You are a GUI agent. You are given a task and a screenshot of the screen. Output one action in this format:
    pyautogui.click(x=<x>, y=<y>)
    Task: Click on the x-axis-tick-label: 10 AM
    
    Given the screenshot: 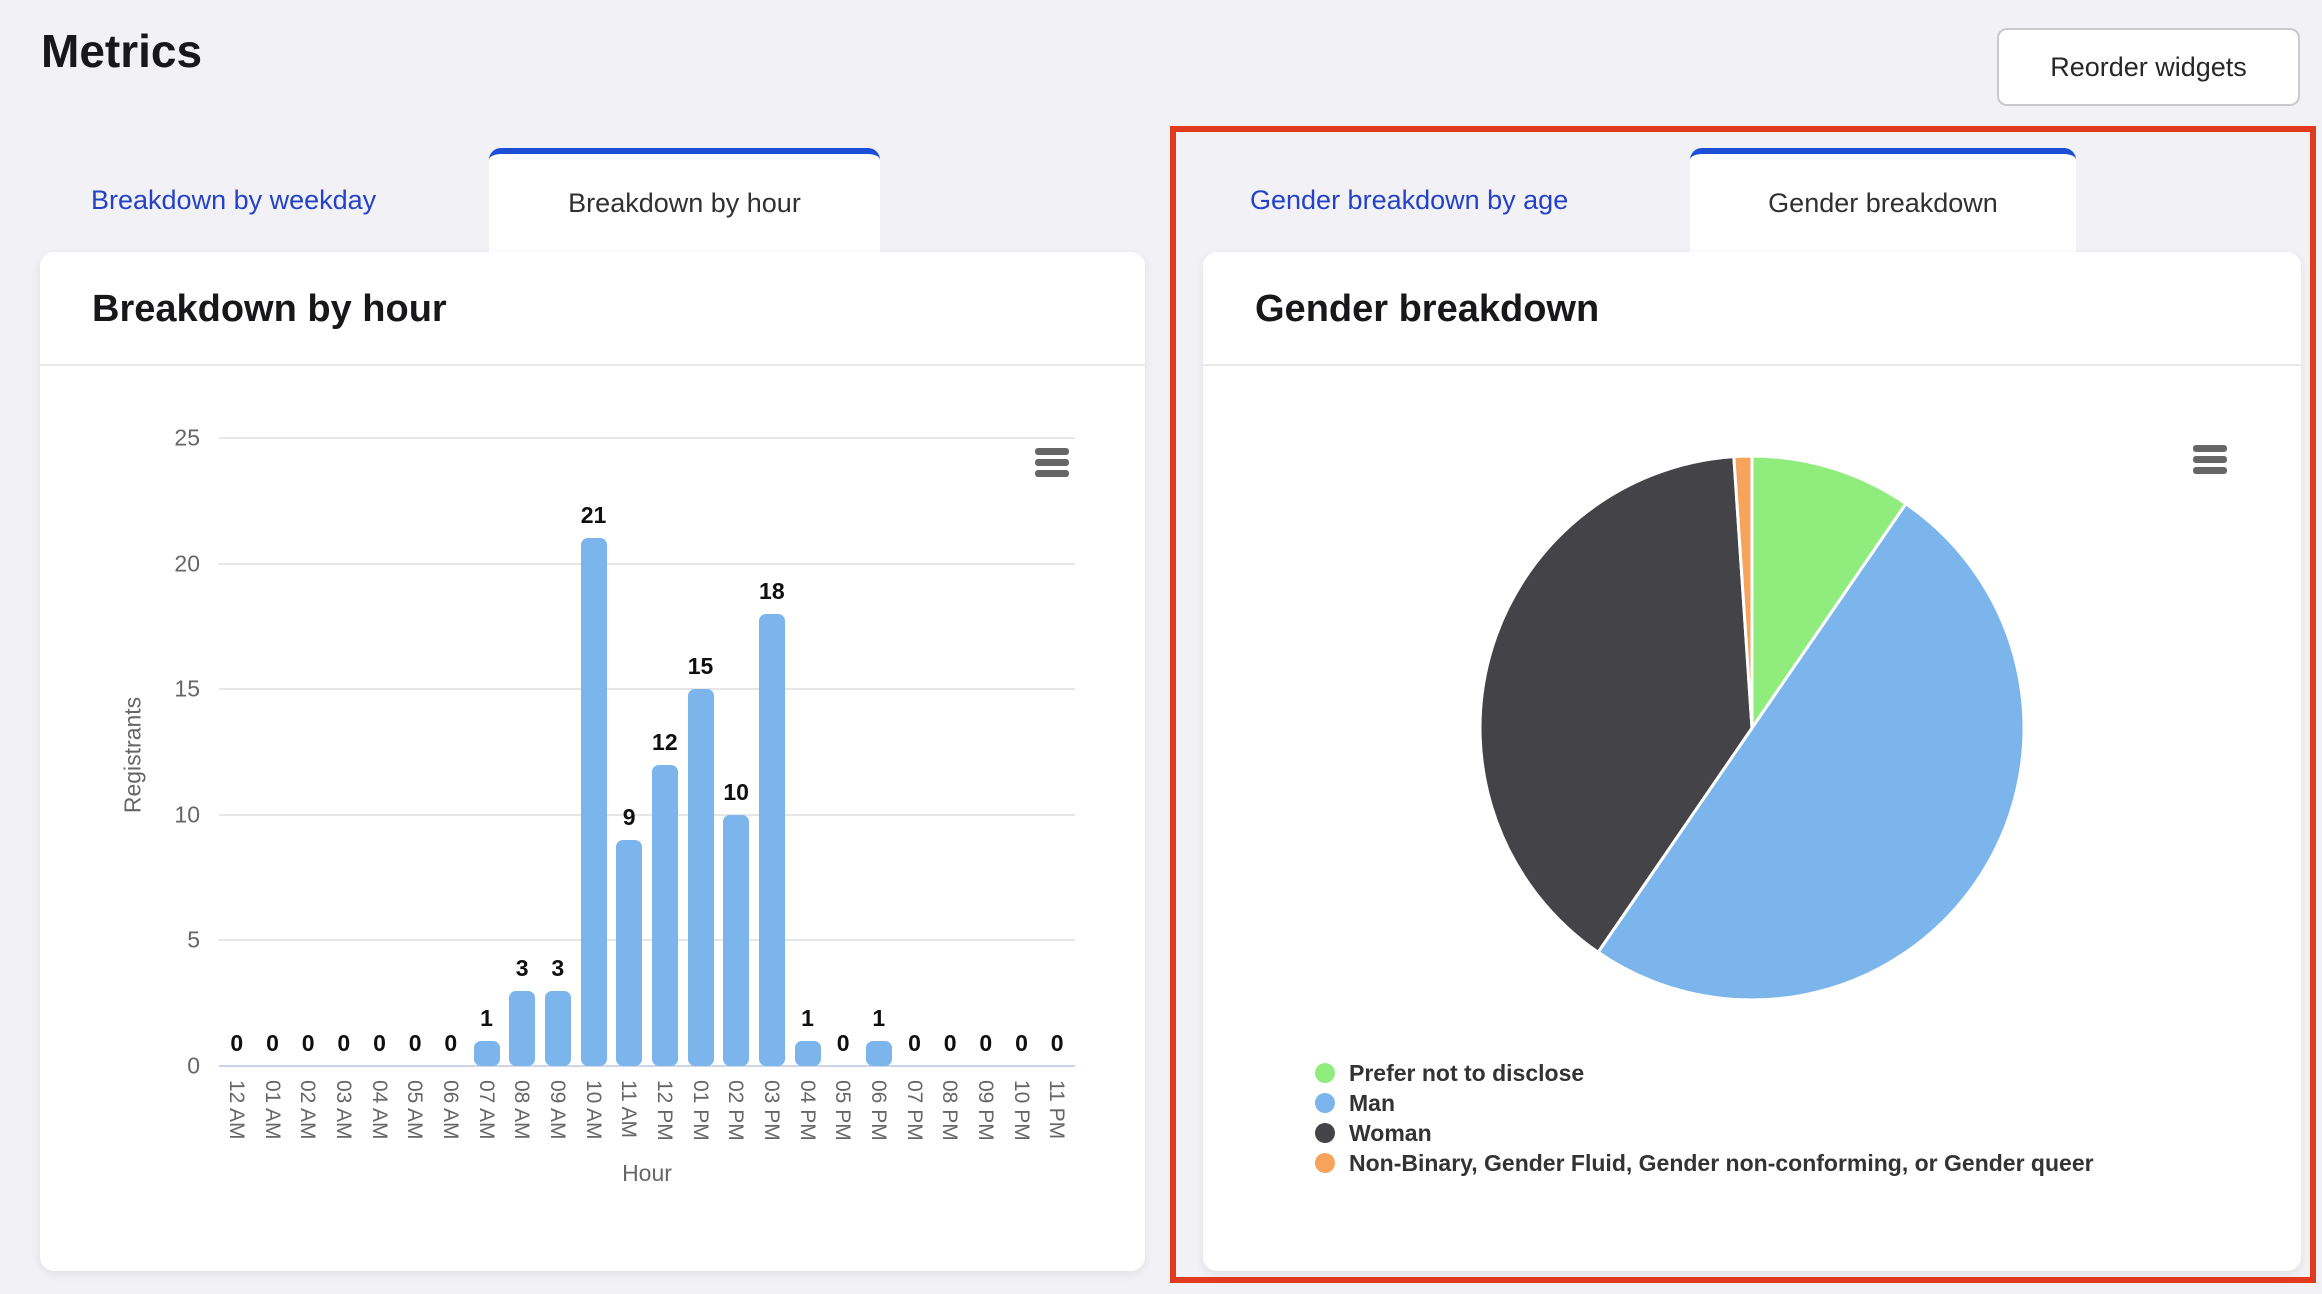 What is the action you would take?
    pyautogui.click(x=593, y=1110)
    